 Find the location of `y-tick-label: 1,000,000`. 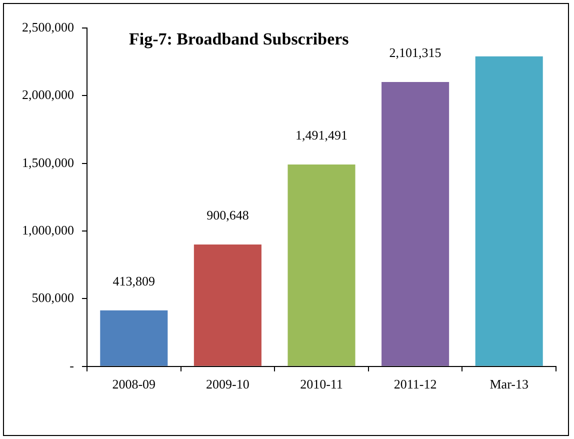

y-tick-label: 1,000,000 is located at coordinates (48, 230).